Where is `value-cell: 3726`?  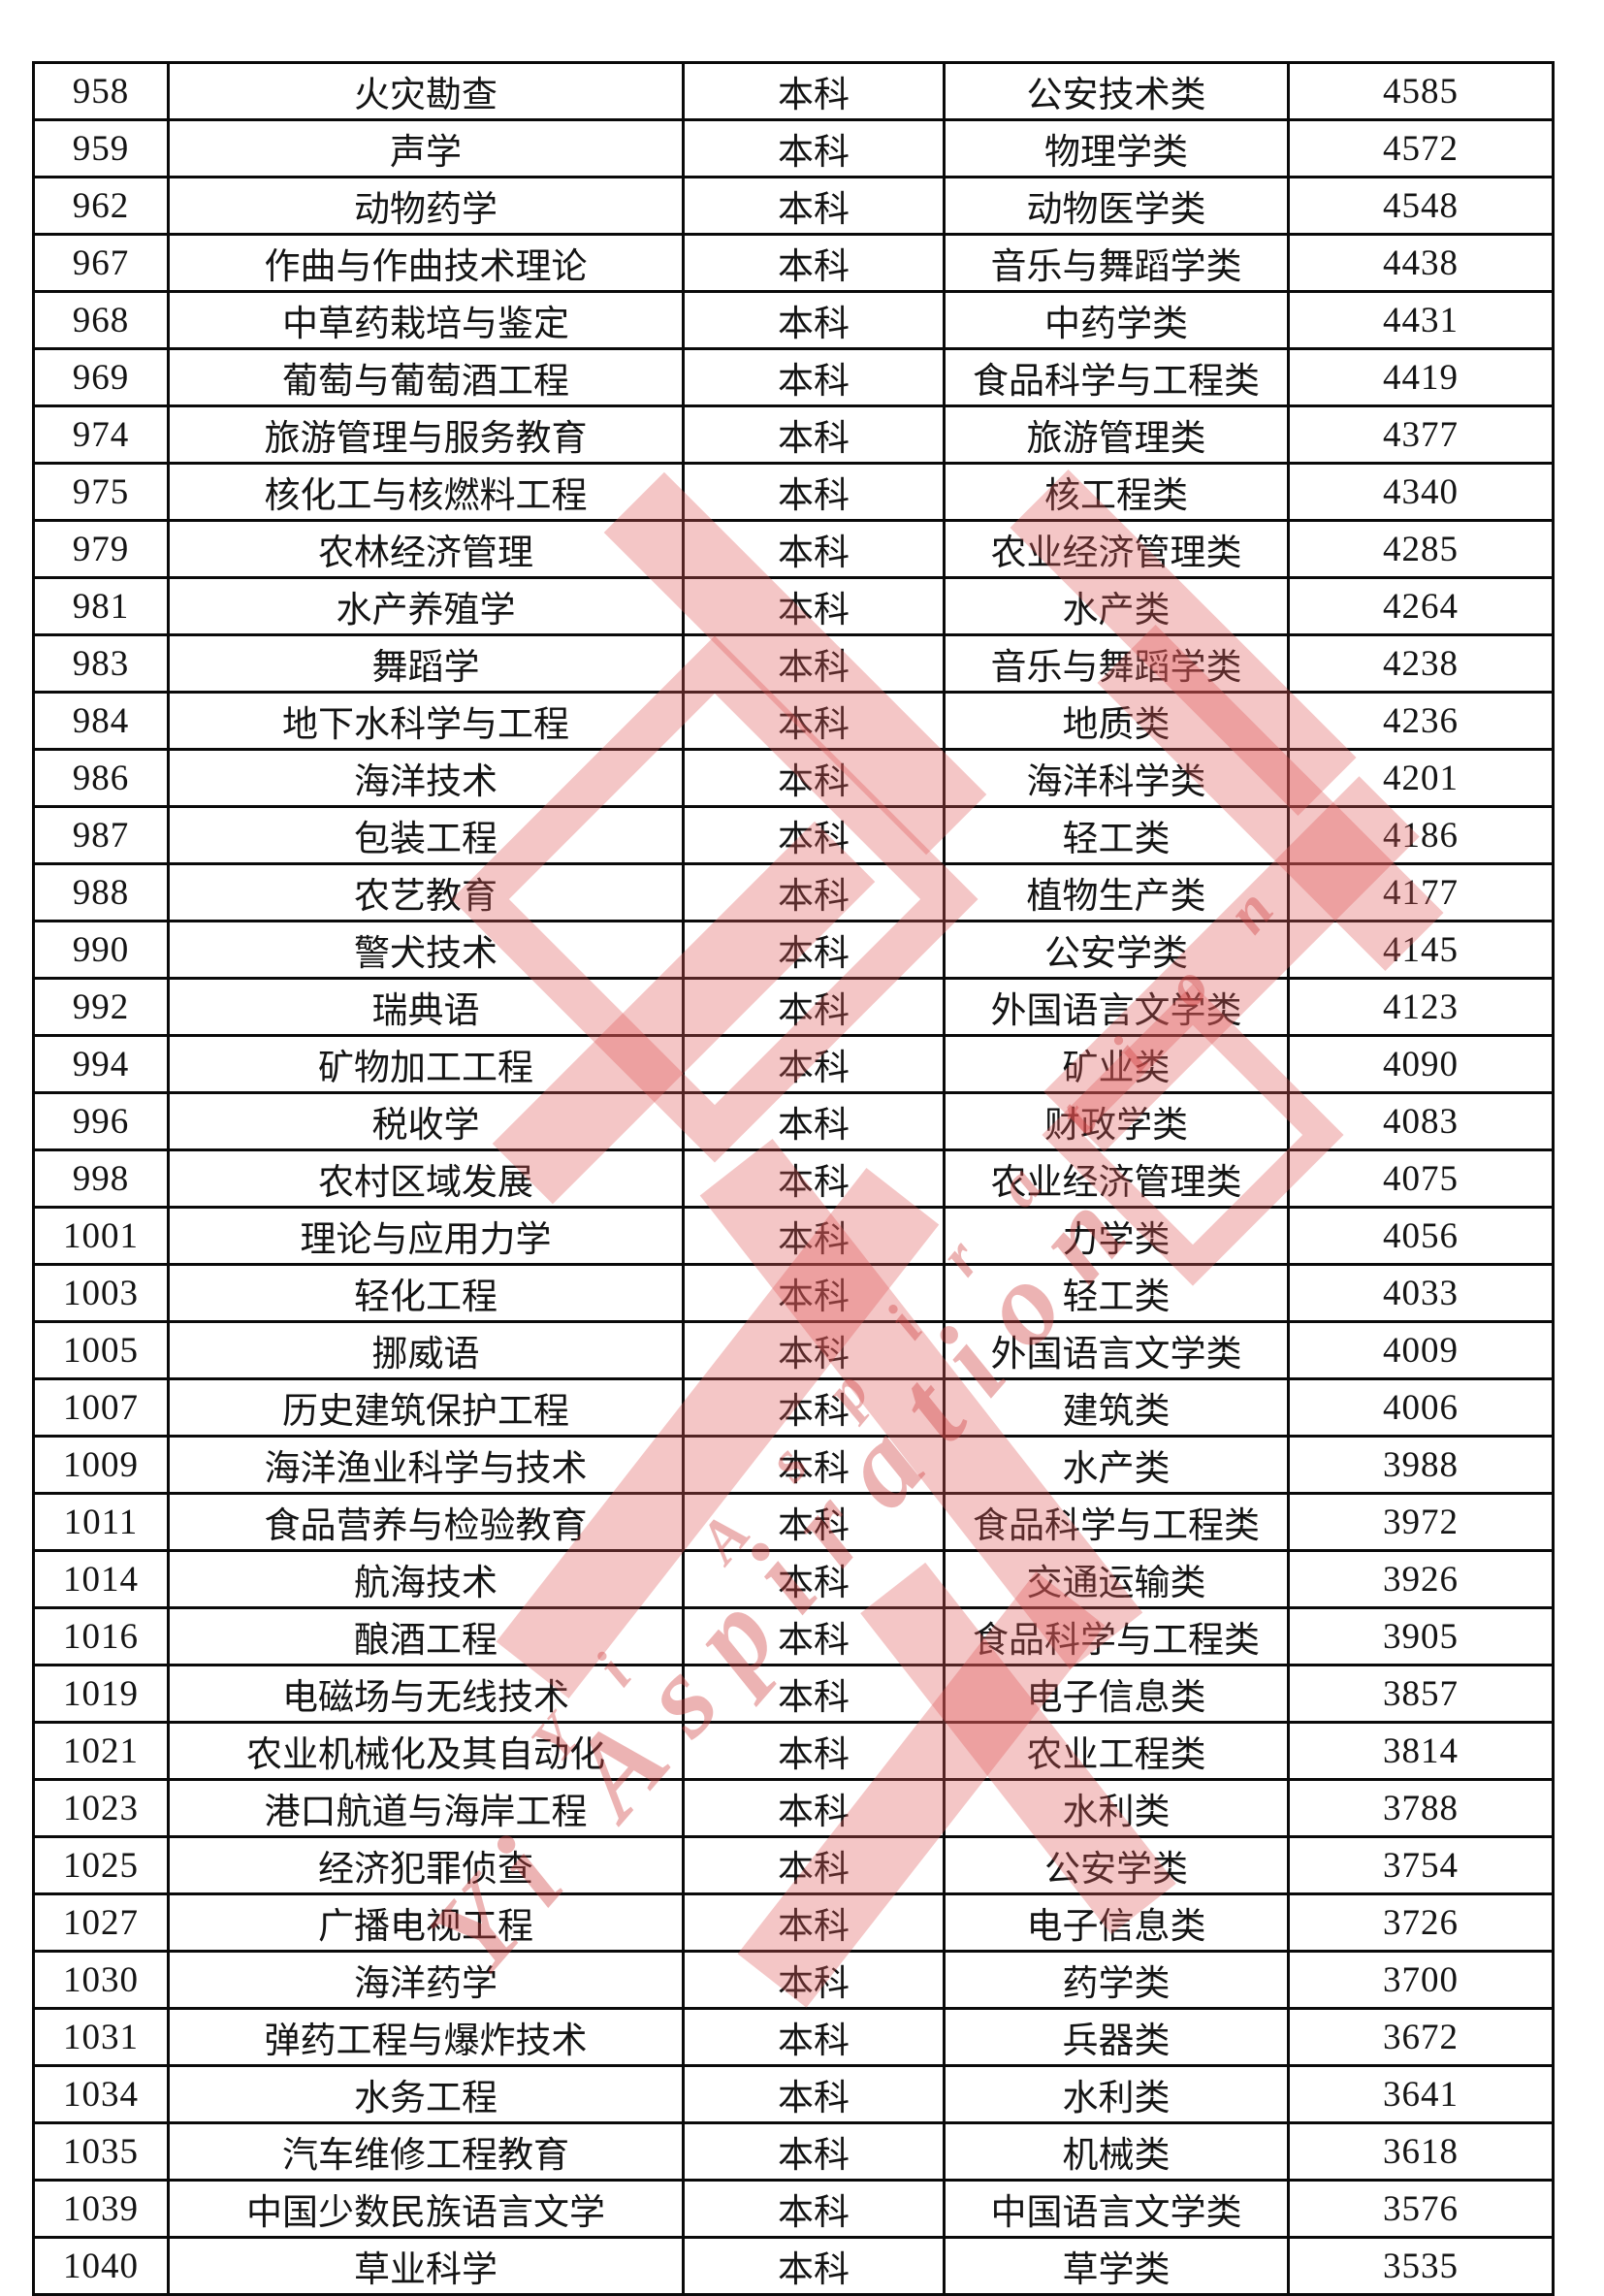
value-cell: 3726 is located at coordinates (1421, 1923).